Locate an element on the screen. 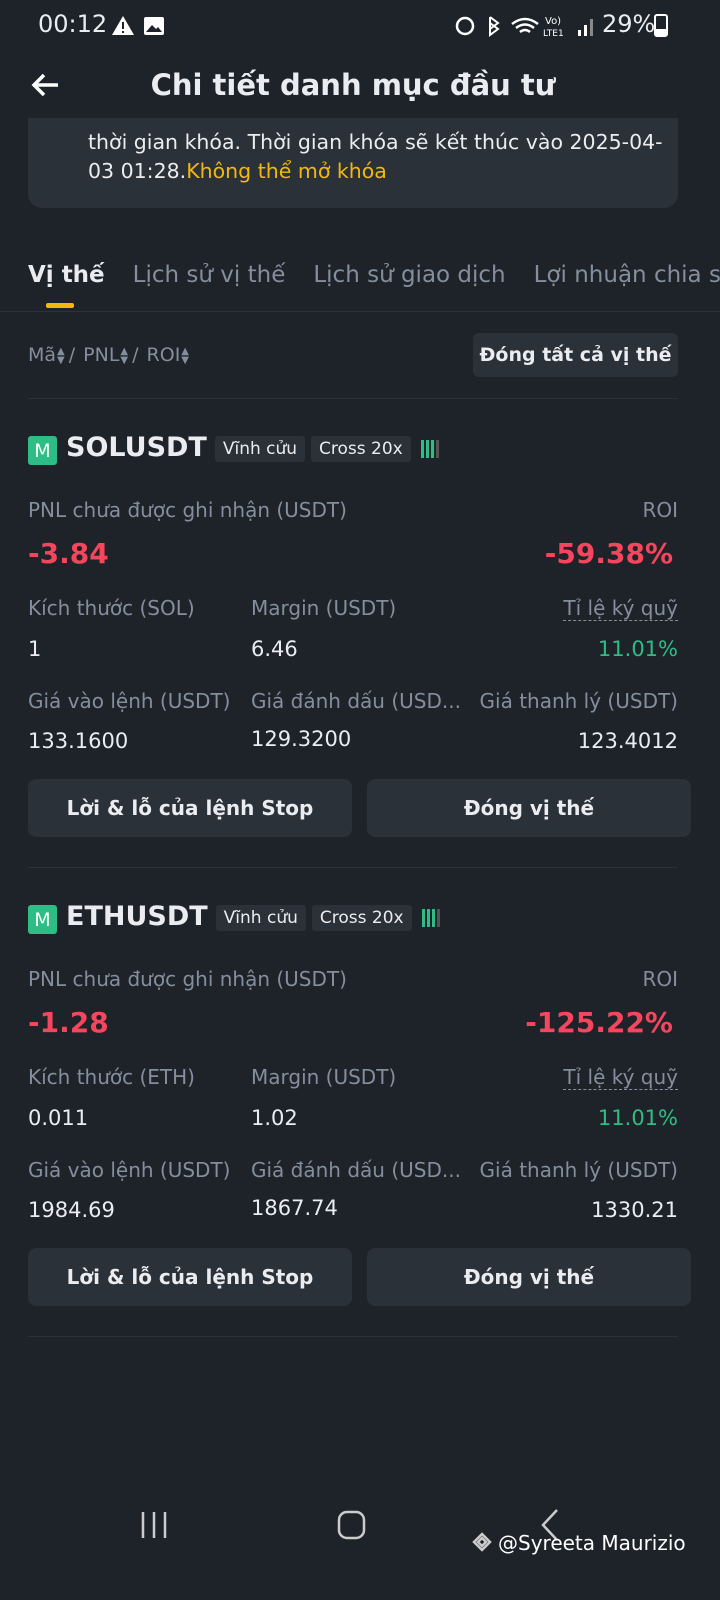 This screenshot has height=1600, width=720. liquidation-value: 123.4012 is located at coordinates (627, 741).